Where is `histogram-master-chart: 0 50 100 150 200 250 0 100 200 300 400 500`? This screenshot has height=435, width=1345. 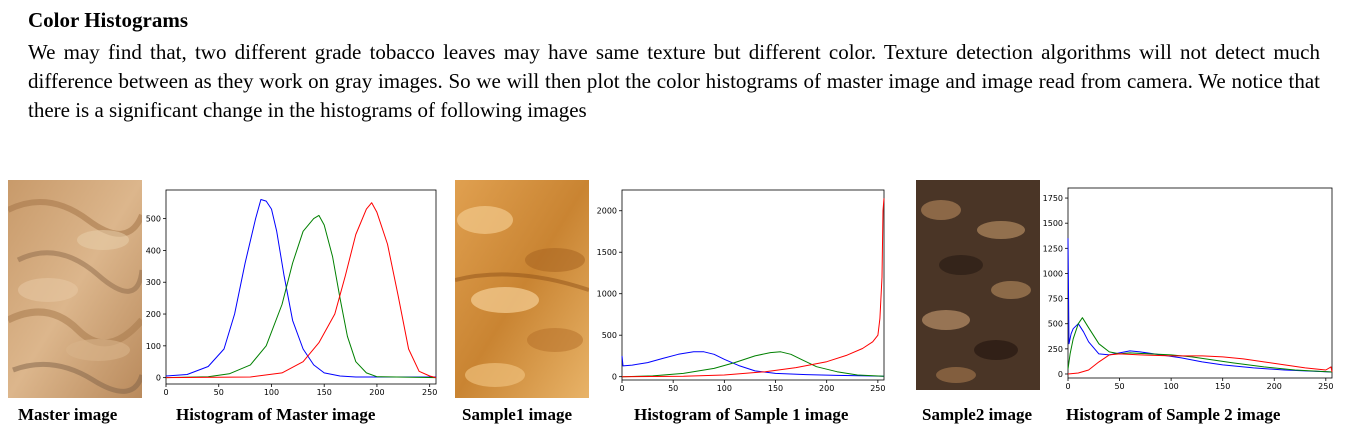 histogram-master-chart: 0 50 100 150 200 250 0 100 200 300 400 500 is located at coordinates (291, 293).